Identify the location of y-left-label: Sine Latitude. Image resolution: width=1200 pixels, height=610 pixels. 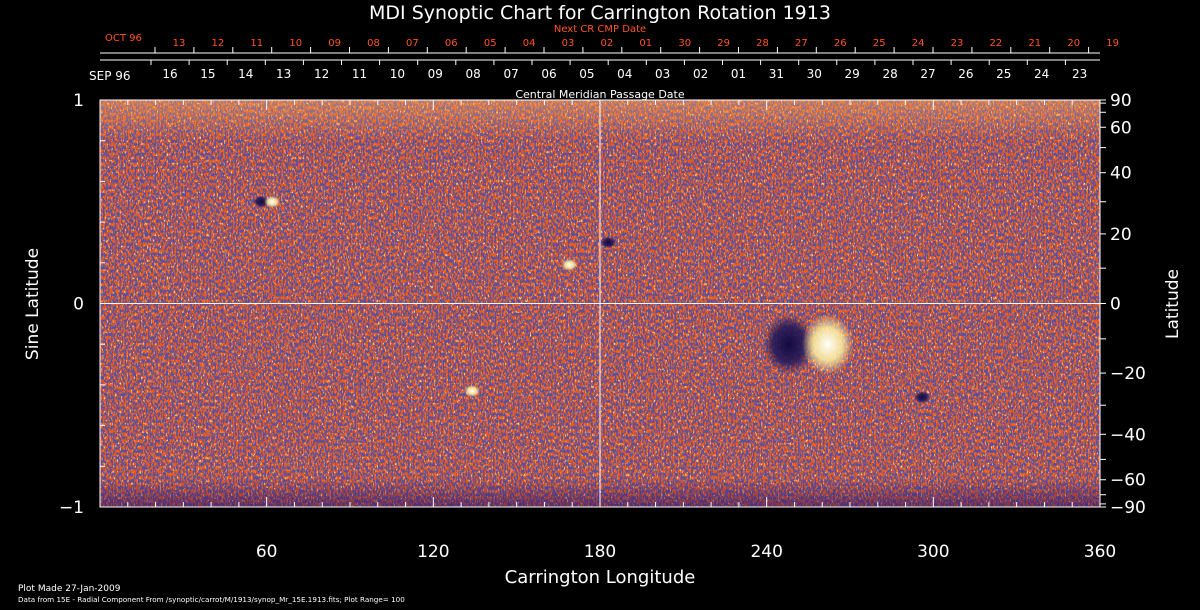
(33, 304).